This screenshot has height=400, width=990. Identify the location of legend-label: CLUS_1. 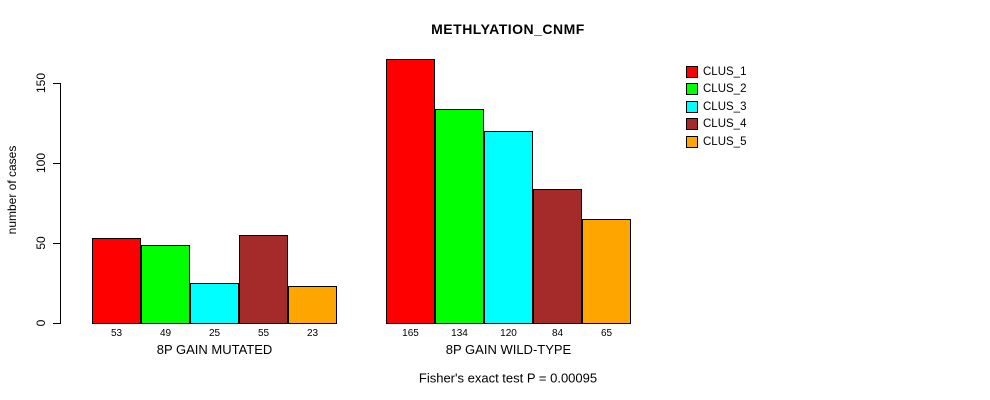
(725, 71).